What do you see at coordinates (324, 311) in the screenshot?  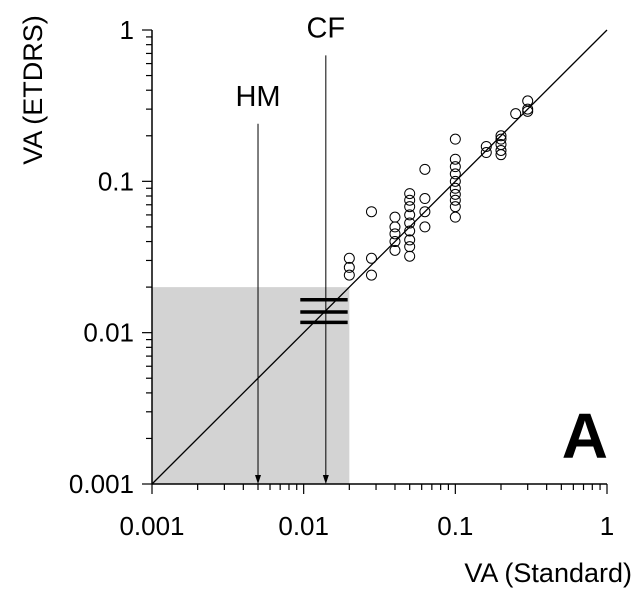 I see `horizontal-bars` at bounding box center [324, 311].